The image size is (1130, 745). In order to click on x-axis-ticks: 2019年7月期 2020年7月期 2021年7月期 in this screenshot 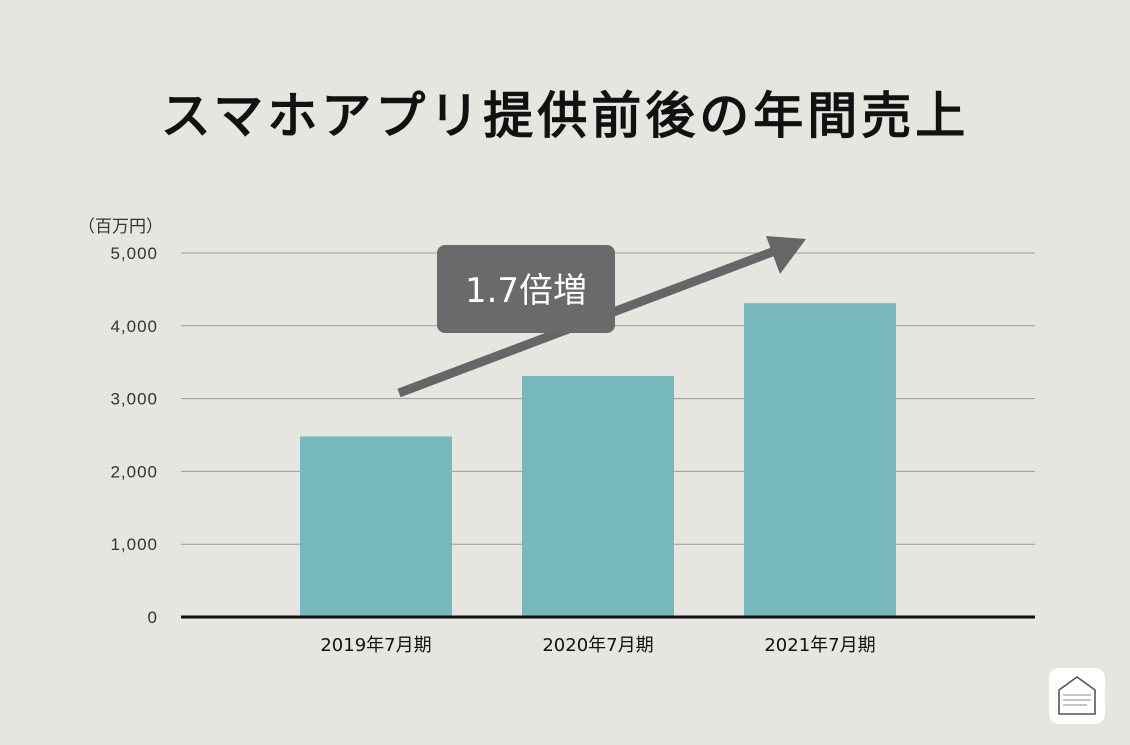, I will do `click(597, 645)`.